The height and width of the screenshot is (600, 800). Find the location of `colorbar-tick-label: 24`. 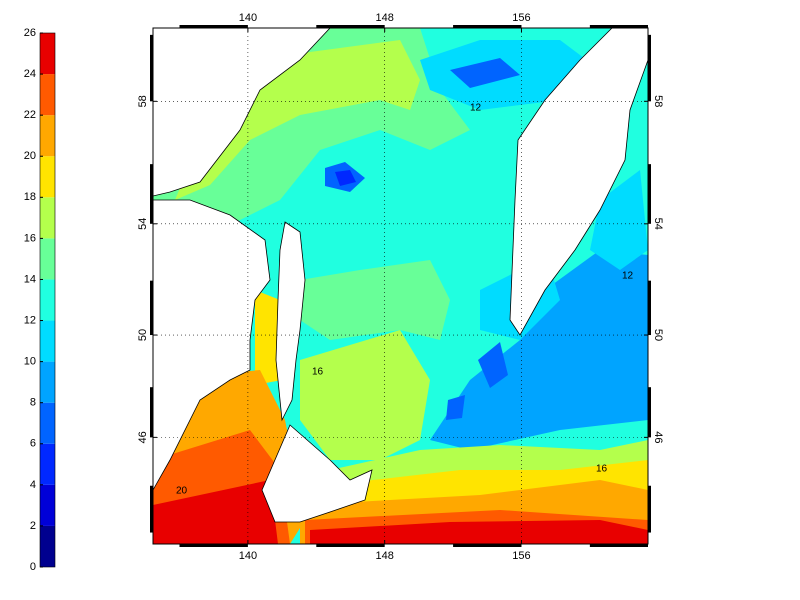

colorbar-tick-label: 24 is located at coordinates (30, 74).